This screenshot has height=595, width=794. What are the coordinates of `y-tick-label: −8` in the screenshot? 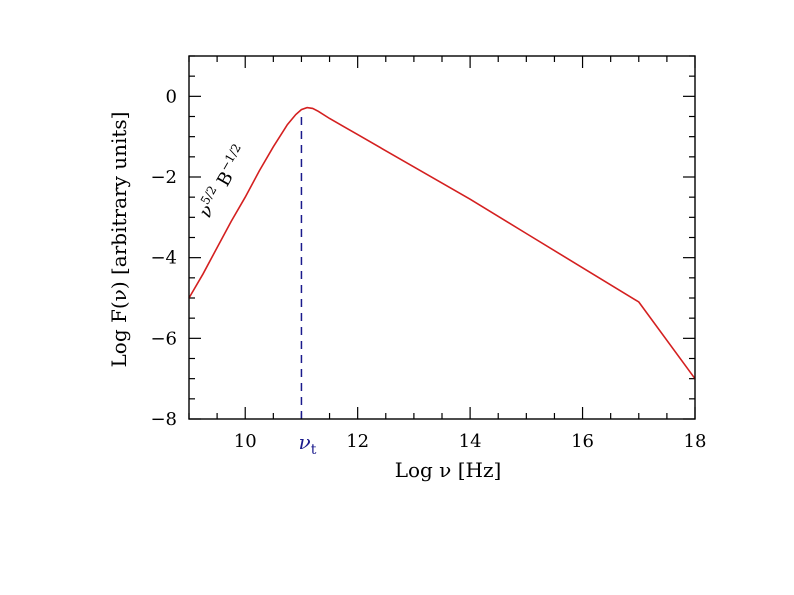 It's located at (163, 419).